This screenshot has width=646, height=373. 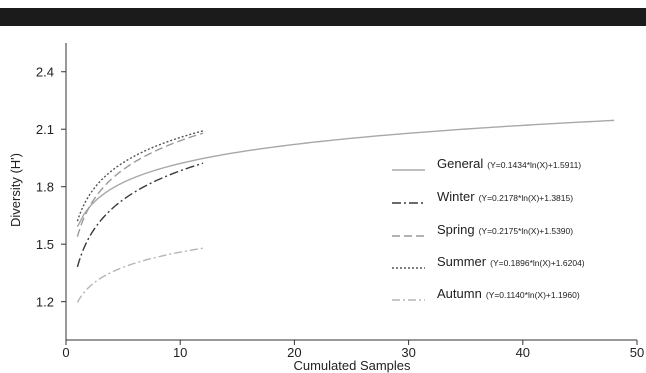 What do you see at coordinates (65, 352) in the screenshot?
I see `x-tick-label: 0` at bounding box center [65, 352].